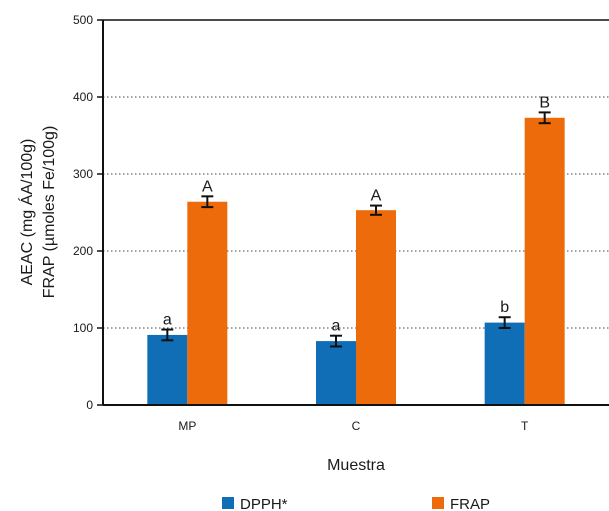  What do you see at coordinates (356, 465) in the screenshot?
I see `x-axis-title: Muestra` at bounding box center [356, 465].